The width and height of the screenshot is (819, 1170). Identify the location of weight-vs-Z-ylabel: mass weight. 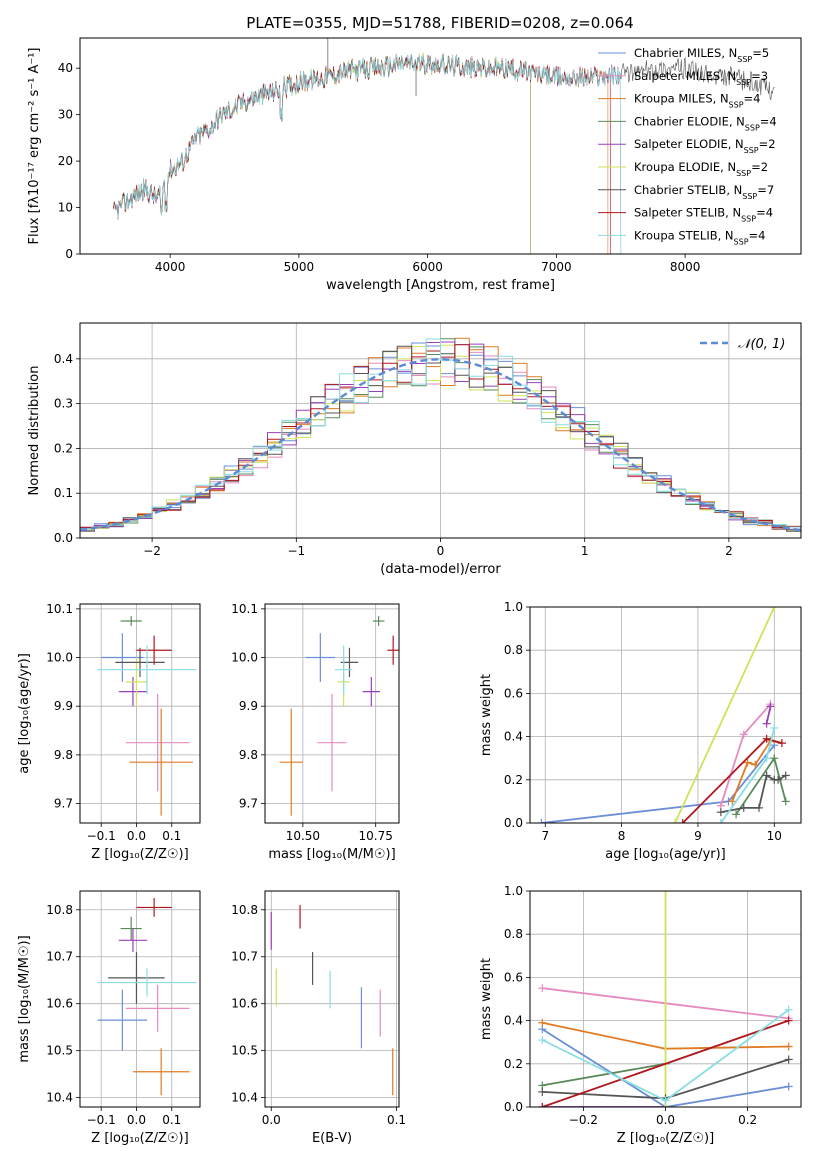
(486, 999).